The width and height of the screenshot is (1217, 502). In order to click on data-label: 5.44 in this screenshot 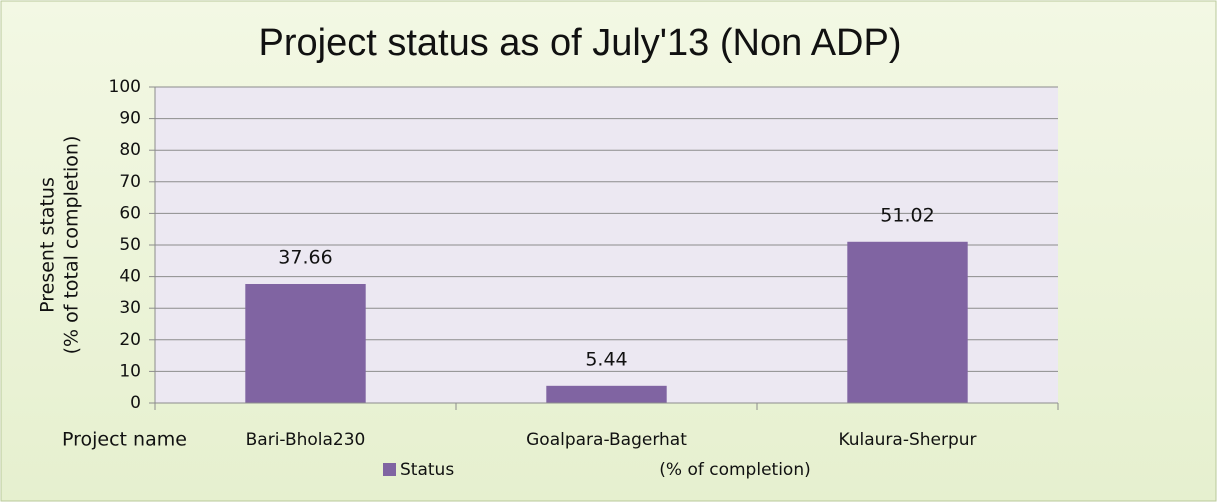, I will do `click(606, 359)`.